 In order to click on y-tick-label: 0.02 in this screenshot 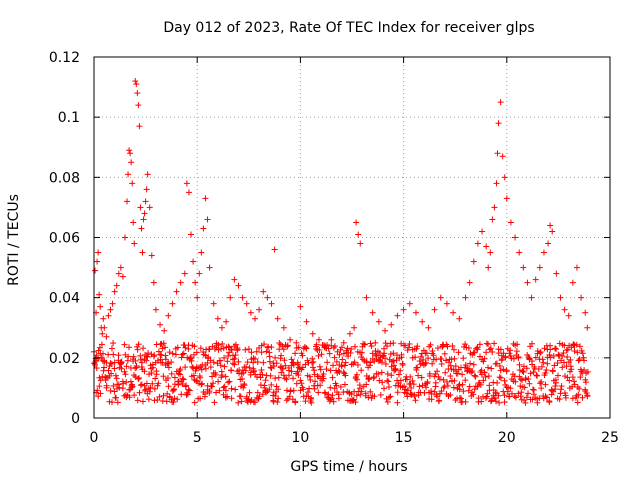, I will do `click(64, 359)`.